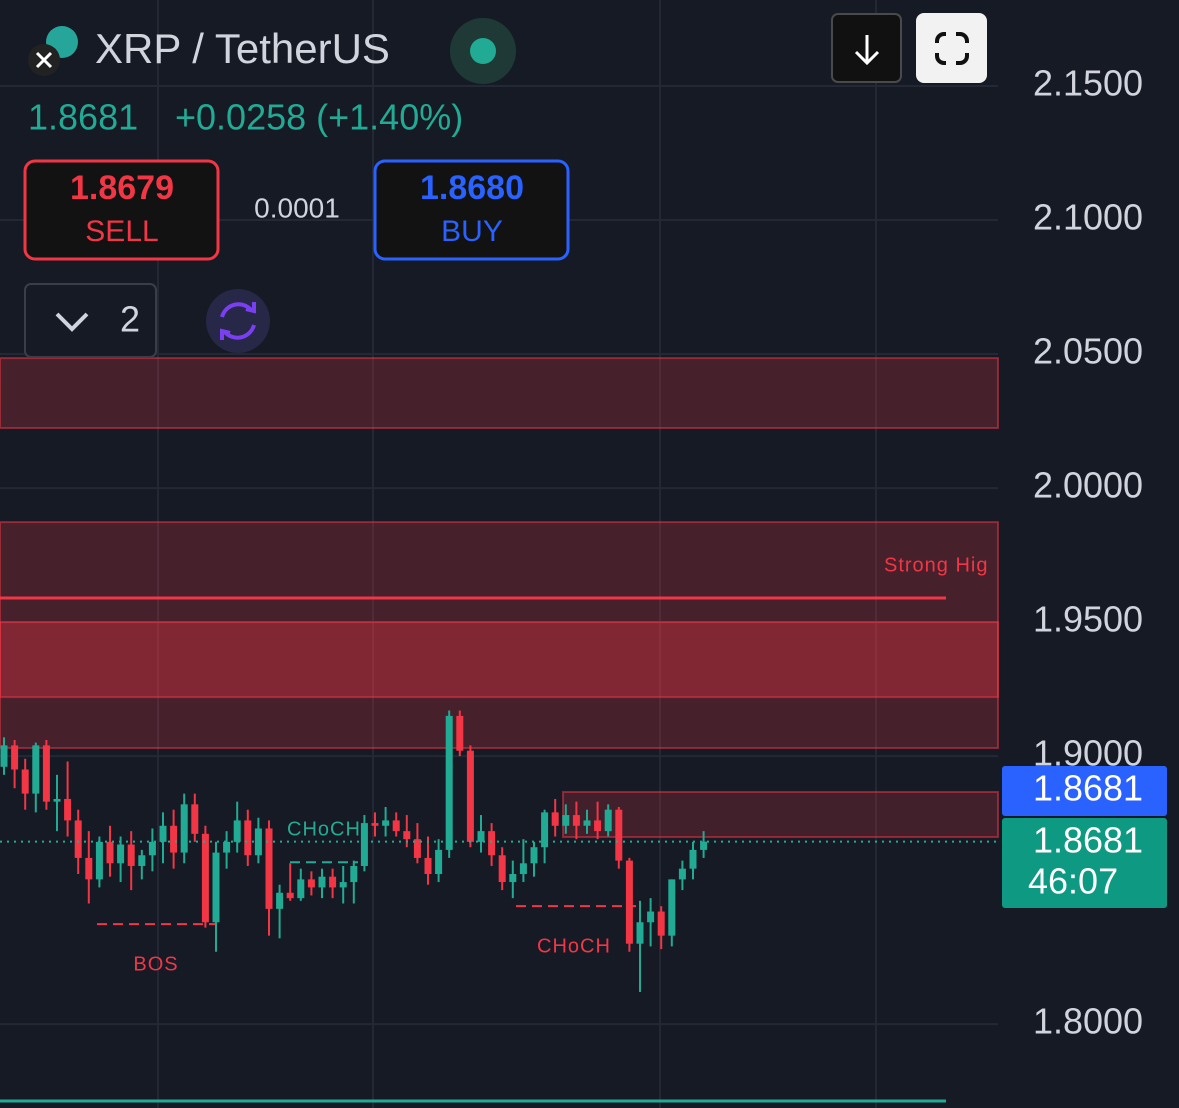  What do you see at coordinates (483, 51) in the screenshot?
I see `status-dot` at bounding box center [483, 51].